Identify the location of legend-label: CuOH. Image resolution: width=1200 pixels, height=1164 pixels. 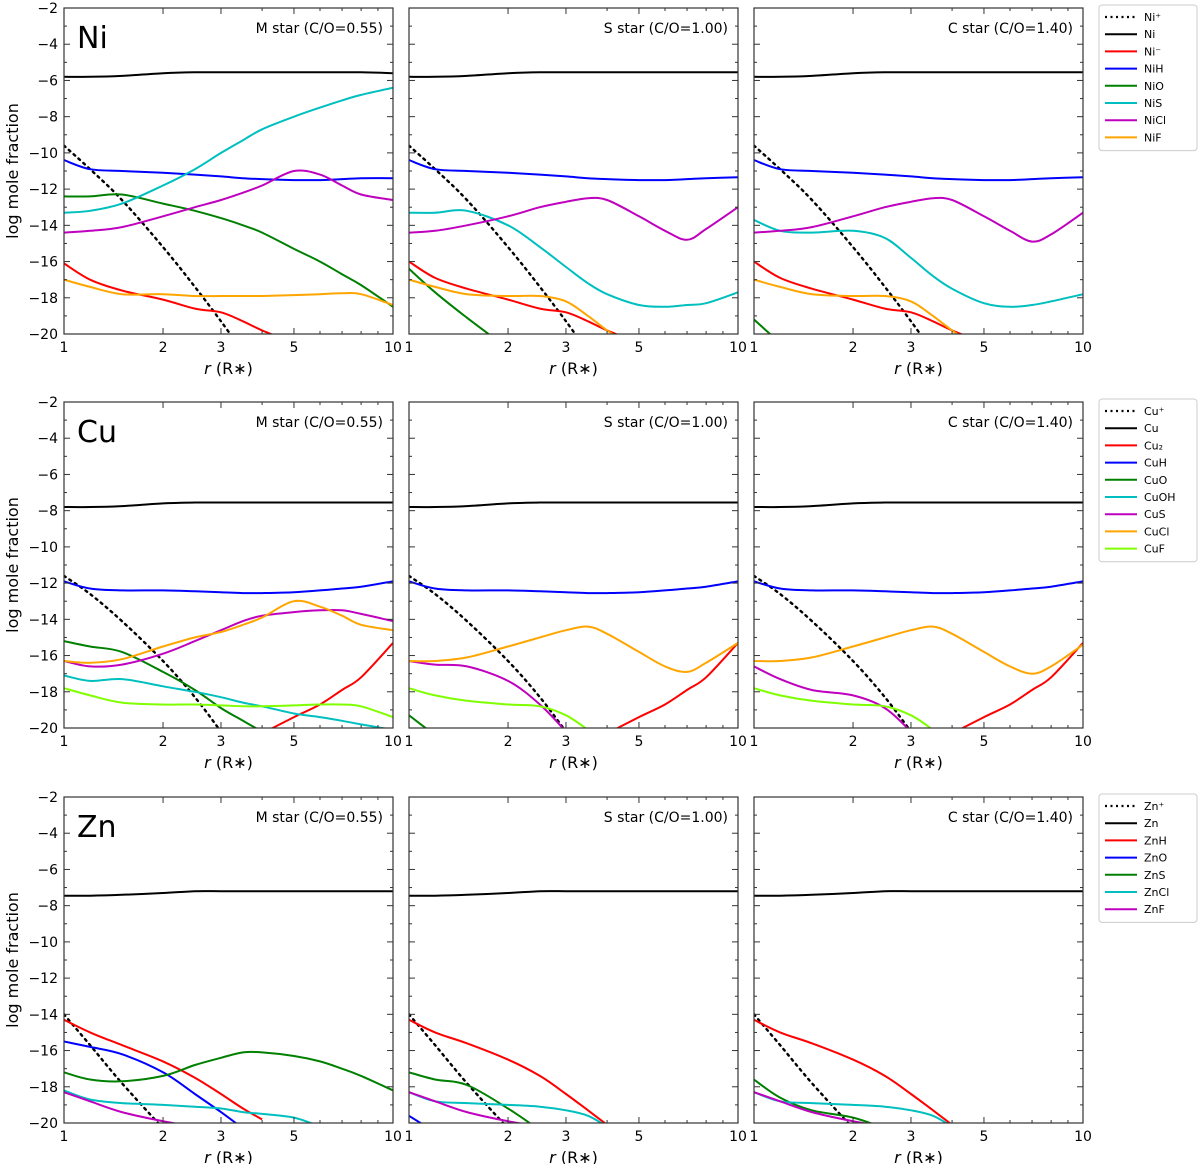
(1160, 497).